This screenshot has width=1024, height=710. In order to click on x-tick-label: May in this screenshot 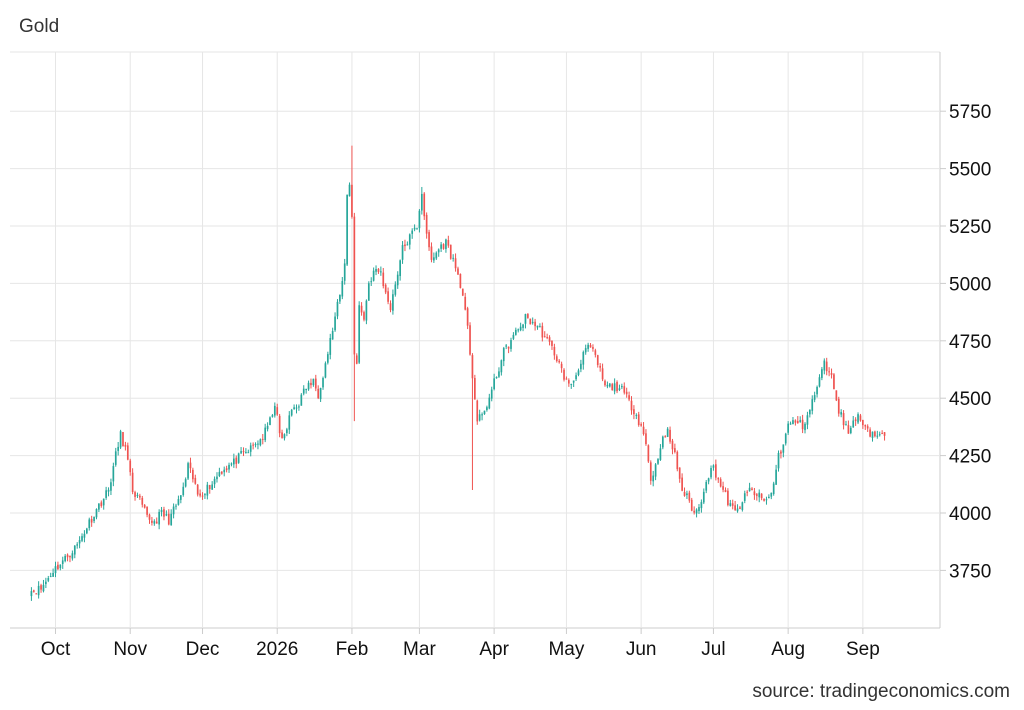, I will do `click(566, 649)`.